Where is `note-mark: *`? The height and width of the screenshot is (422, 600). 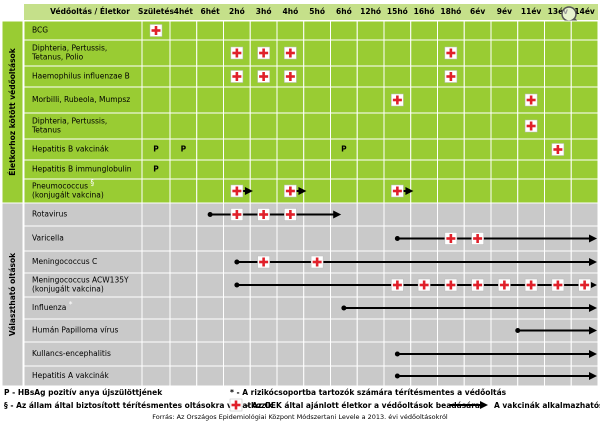
note-mark: * is located at coordinates (71, 304).